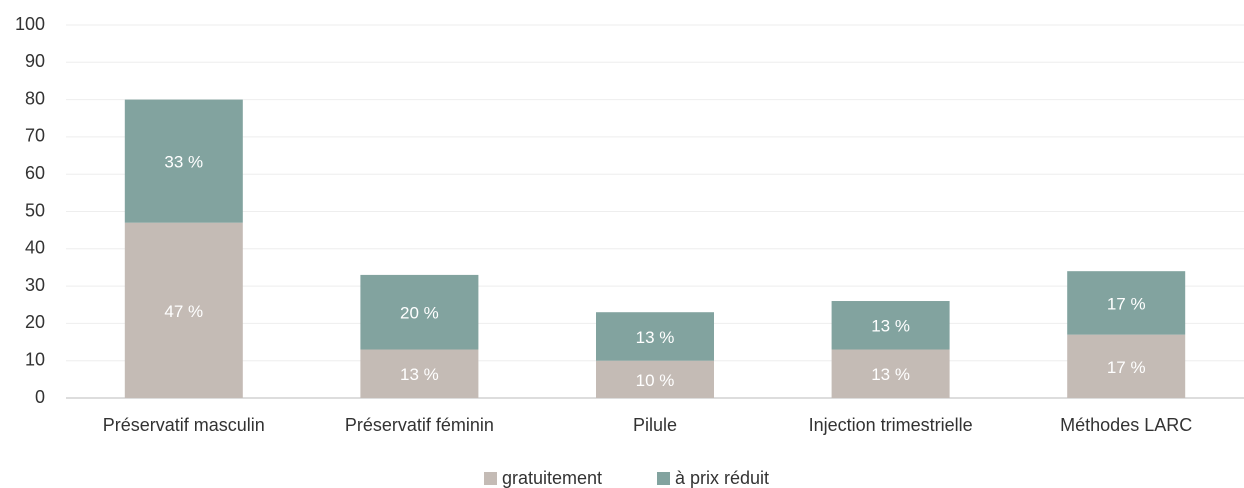 This screenshot has width=1244, height=488. I want to click on x-tick-label: Méthodes LARC, so click(1126, 425).